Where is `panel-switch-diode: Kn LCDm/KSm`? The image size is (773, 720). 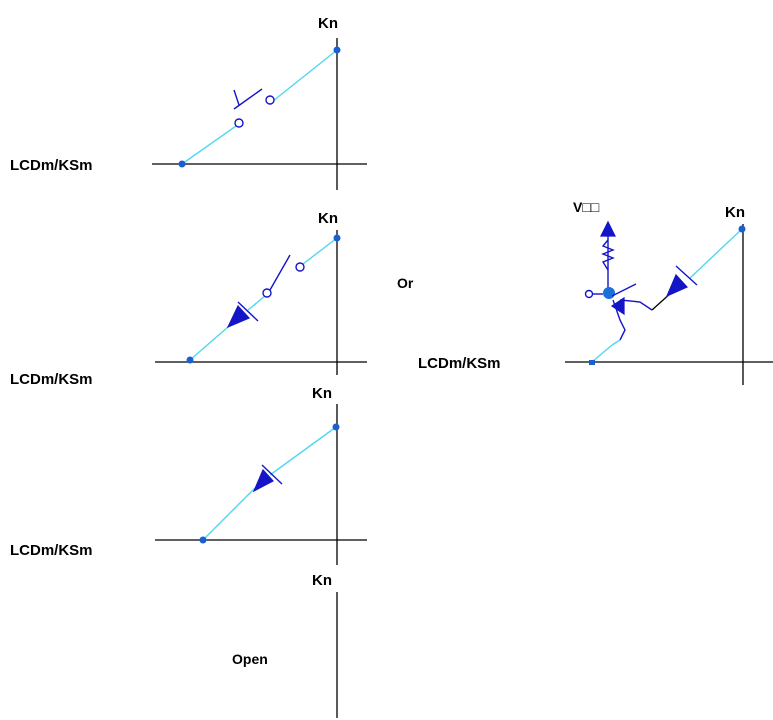
panel-switch-diode: Kn LCDm/KSm is located at coordinates (188, 299).